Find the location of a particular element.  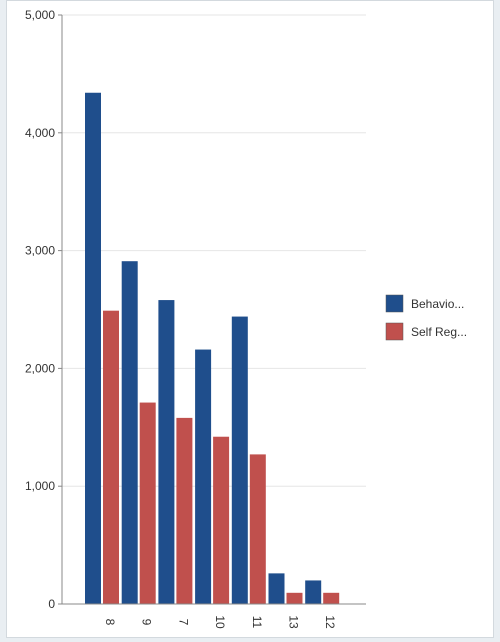

x-tick-label: 11 is located at coordinates (257, 622).